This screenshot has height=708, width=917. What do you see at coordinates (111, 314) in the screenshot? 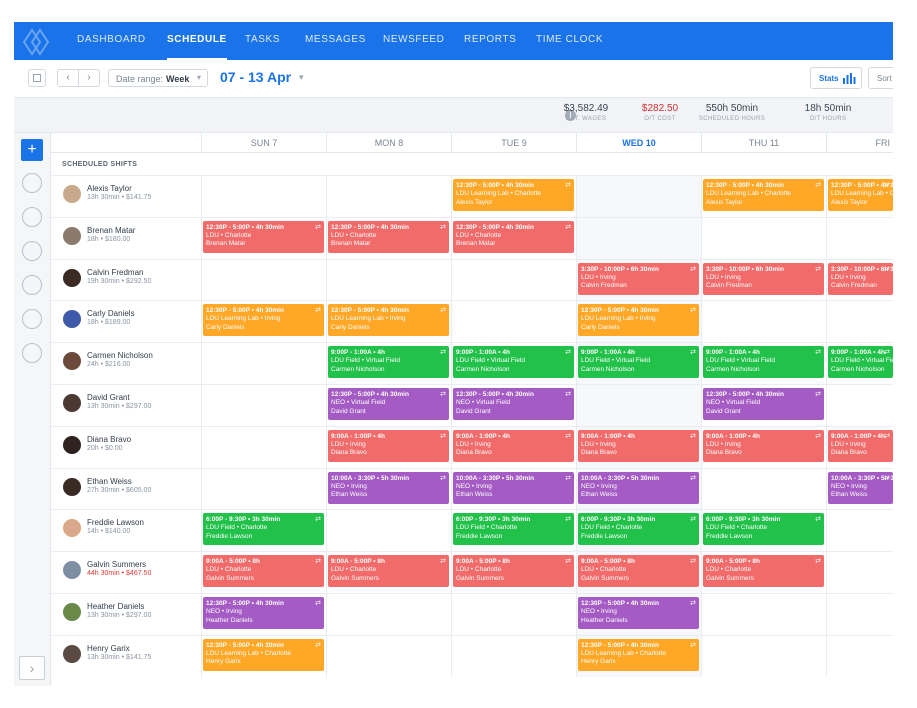
I see `employee-name: Carly Daniels` at bounding box center [111, 314].